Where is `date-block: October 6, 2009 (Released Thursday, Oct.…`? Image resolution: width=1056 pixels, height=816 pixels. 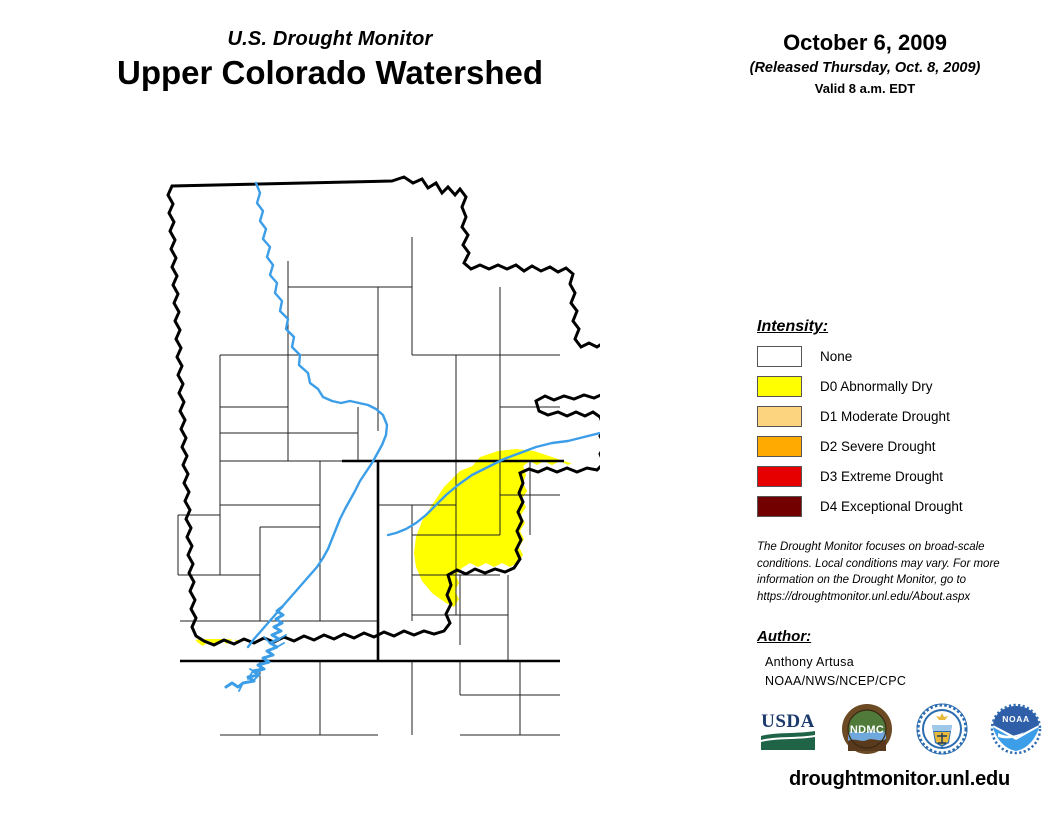 date-block: October 6, 2009 (Released Thursday, Oct.… is located at coordinates (865, 64).